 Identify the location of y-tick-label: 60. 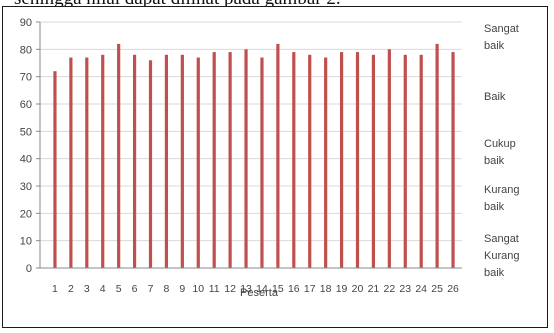
(26, 105).